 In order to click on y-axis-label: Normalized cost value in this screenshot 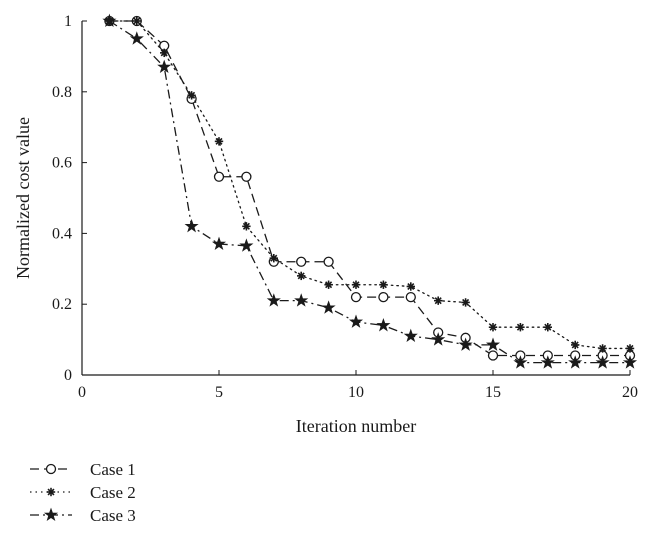, I will do `click(23, 198)`.